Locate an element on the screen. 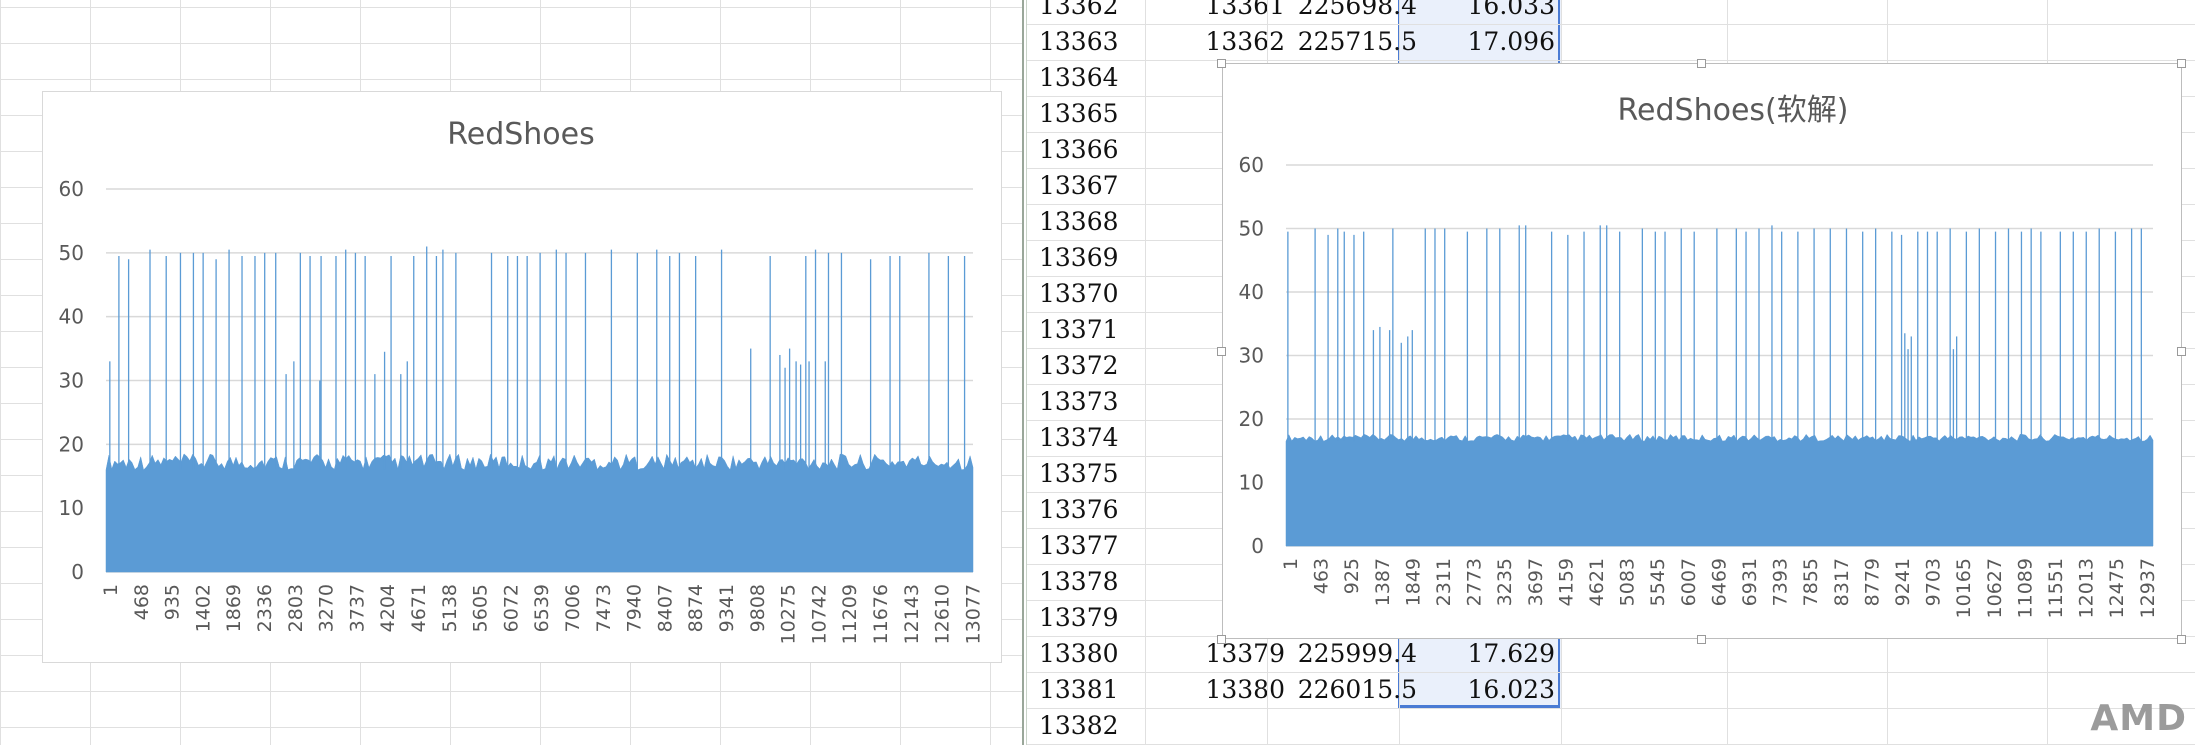 The height and width of the screenshot is (745, 2195). cell-col-b is located at coordinates (1215, 726).